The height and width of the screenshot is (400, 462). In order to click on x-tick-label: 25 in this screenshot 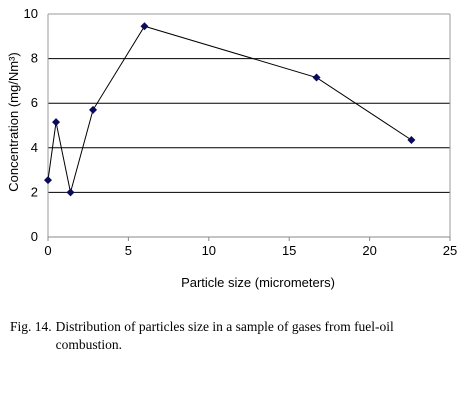, I will do `click(450, 250)`.